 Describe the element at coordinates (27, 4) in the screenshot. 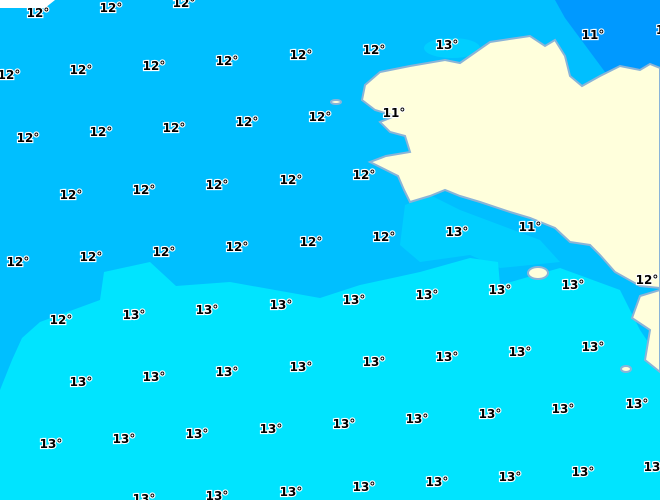

I see `land-top-left` at that location.